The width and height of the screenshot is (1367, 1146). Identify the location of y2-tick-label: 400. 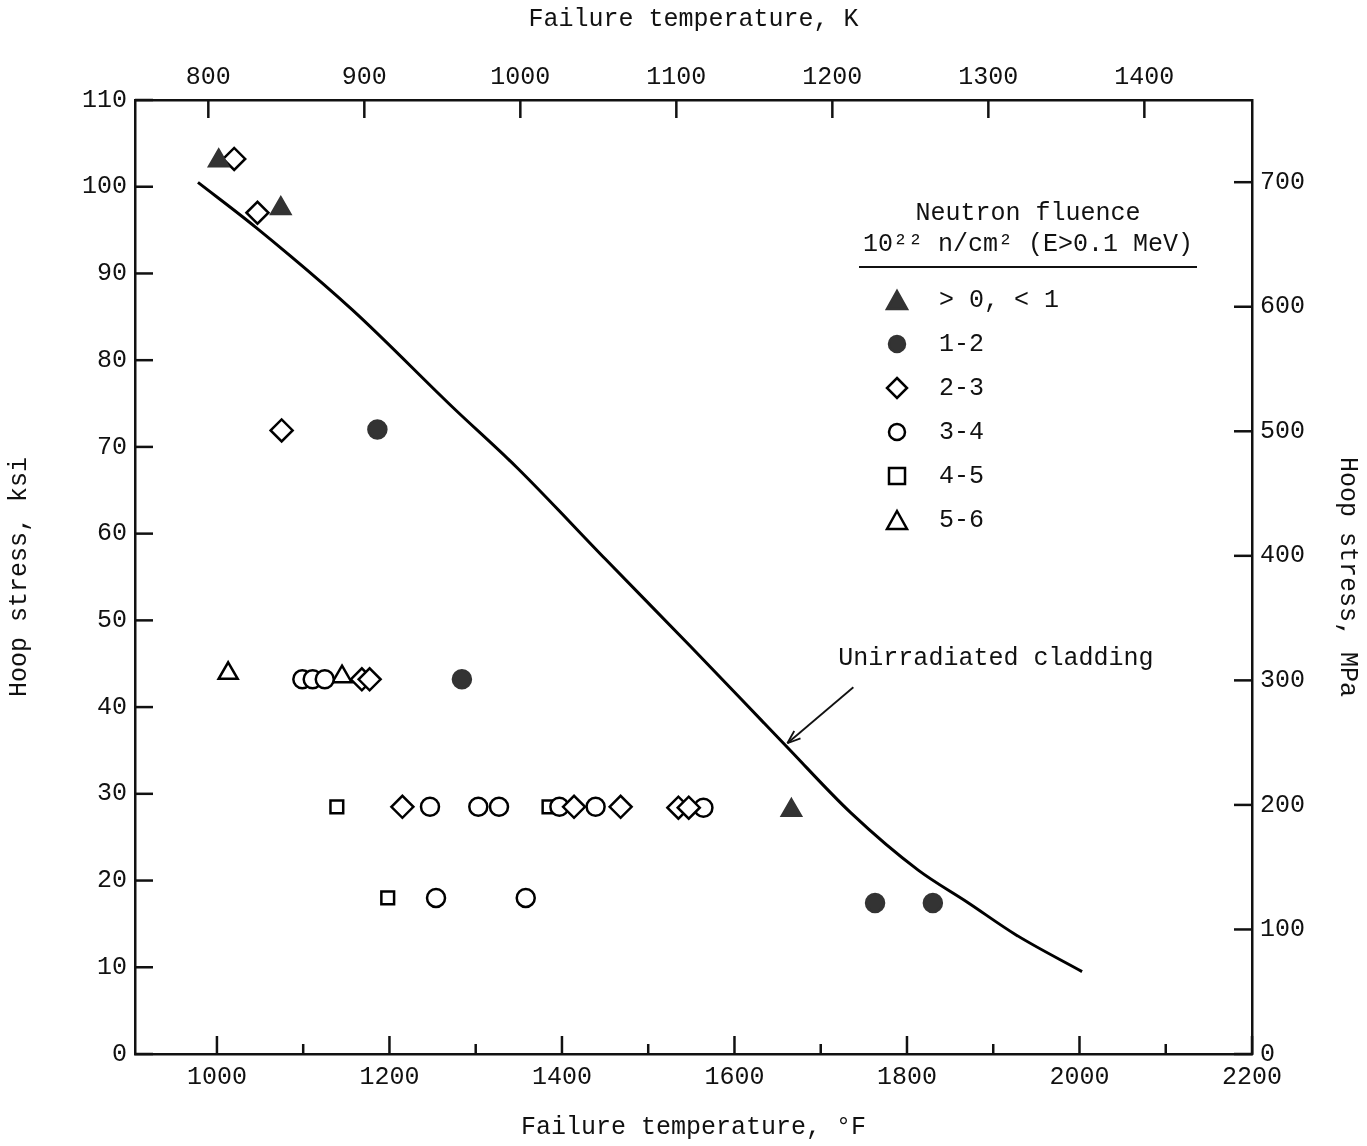
(1283, 556).